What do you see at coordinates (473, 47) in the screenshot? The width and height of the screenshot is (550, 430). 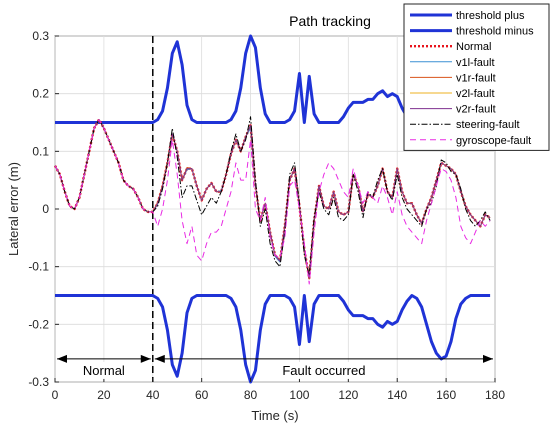 I see `legend-label-2: Normal` at bounding box center [473, 47].